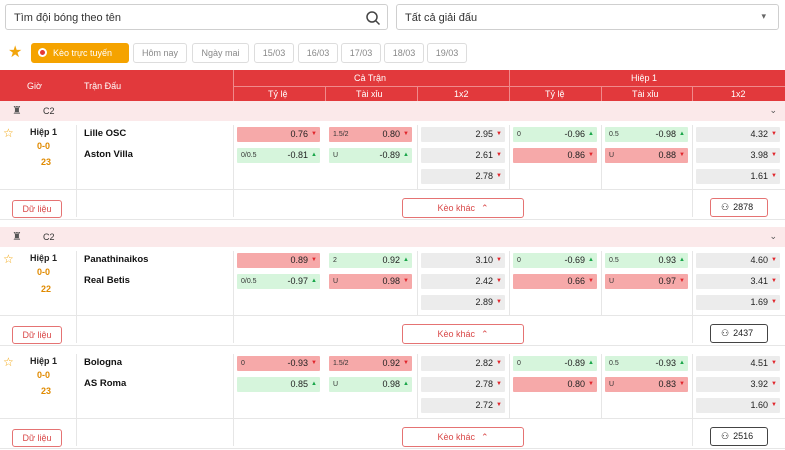  What do you see at coordinates (108, 154) in the screenshot?
I see `away-team: Aston Villa` at bounding box center [108, 154].